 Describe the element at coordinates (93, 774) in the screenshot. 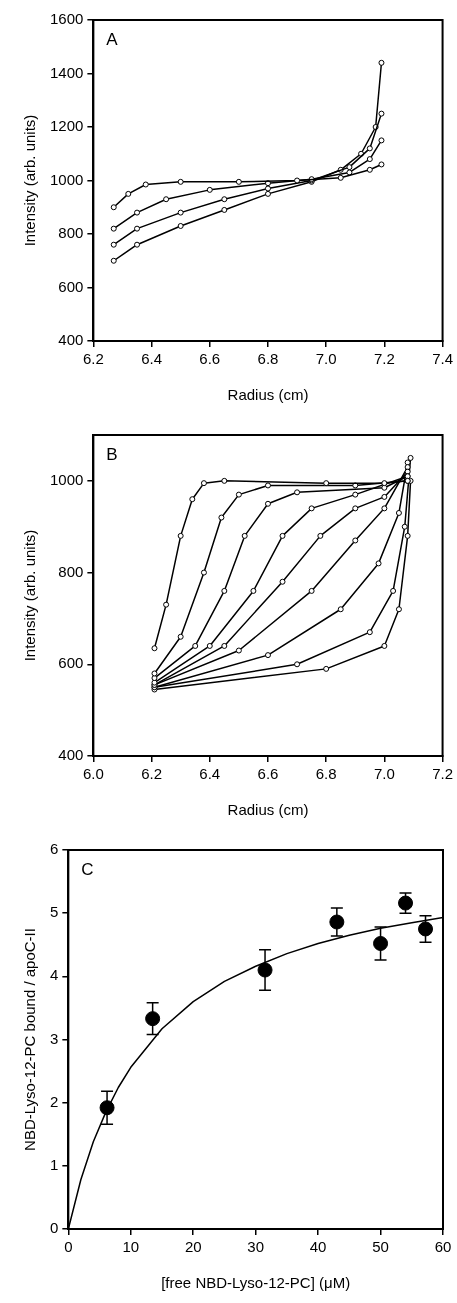

I see `x-tick-label: 6.0` at that location.